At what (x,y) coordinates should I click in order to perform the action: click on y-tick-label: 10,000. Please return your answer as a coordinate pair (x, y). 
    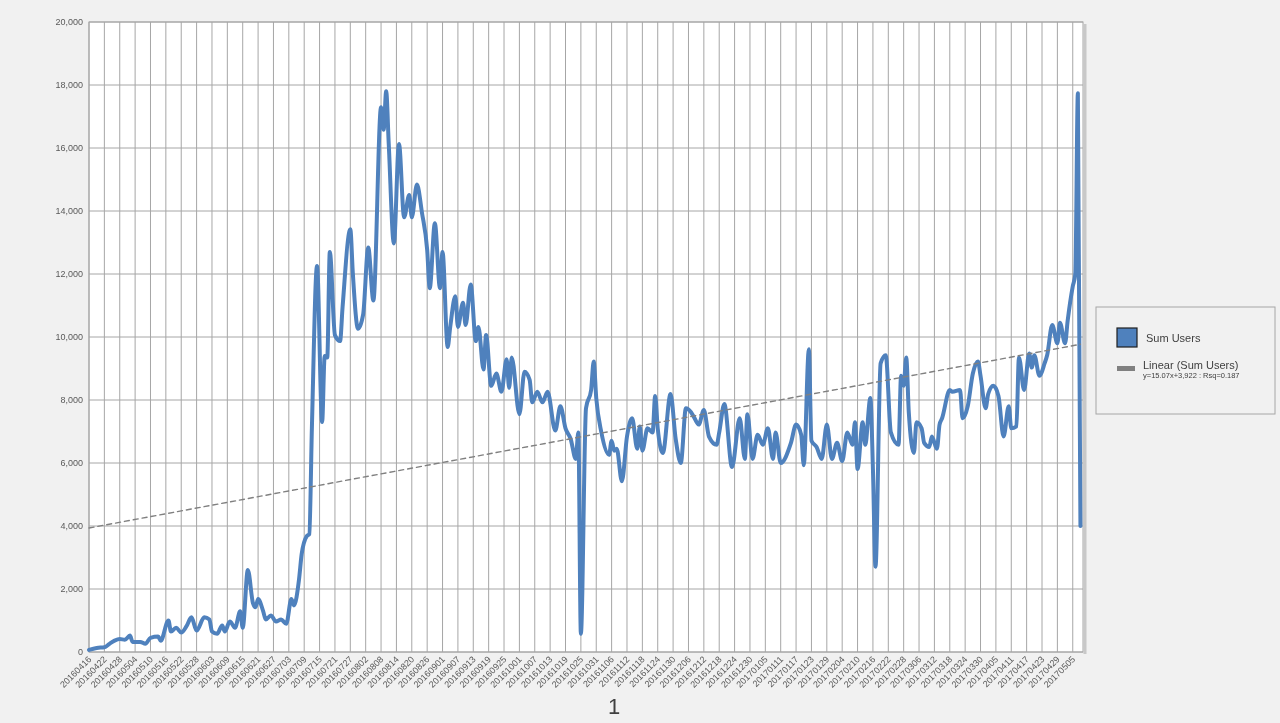
    Looking at the image, I should click on (69, 337).